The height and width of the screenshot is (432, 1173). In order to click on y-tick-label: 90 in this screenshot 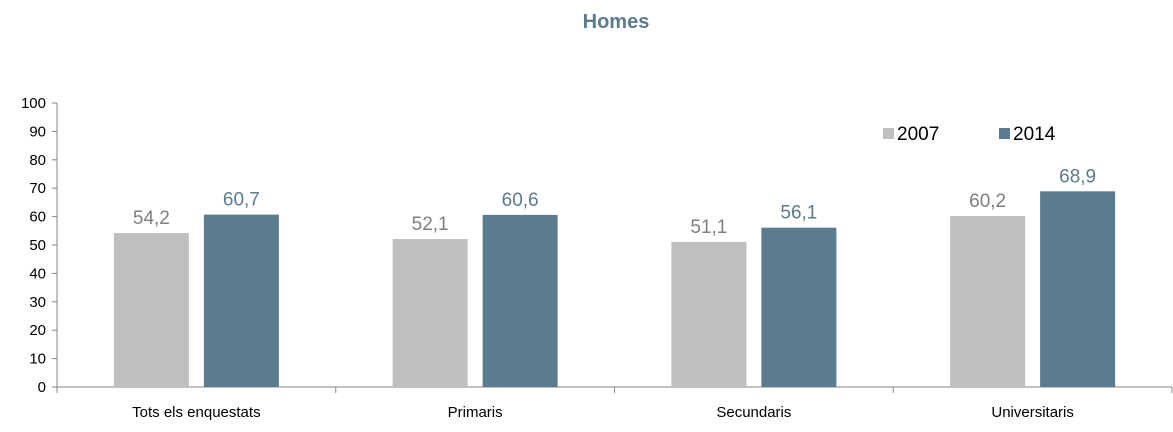, I will do `click(37, 131)`.